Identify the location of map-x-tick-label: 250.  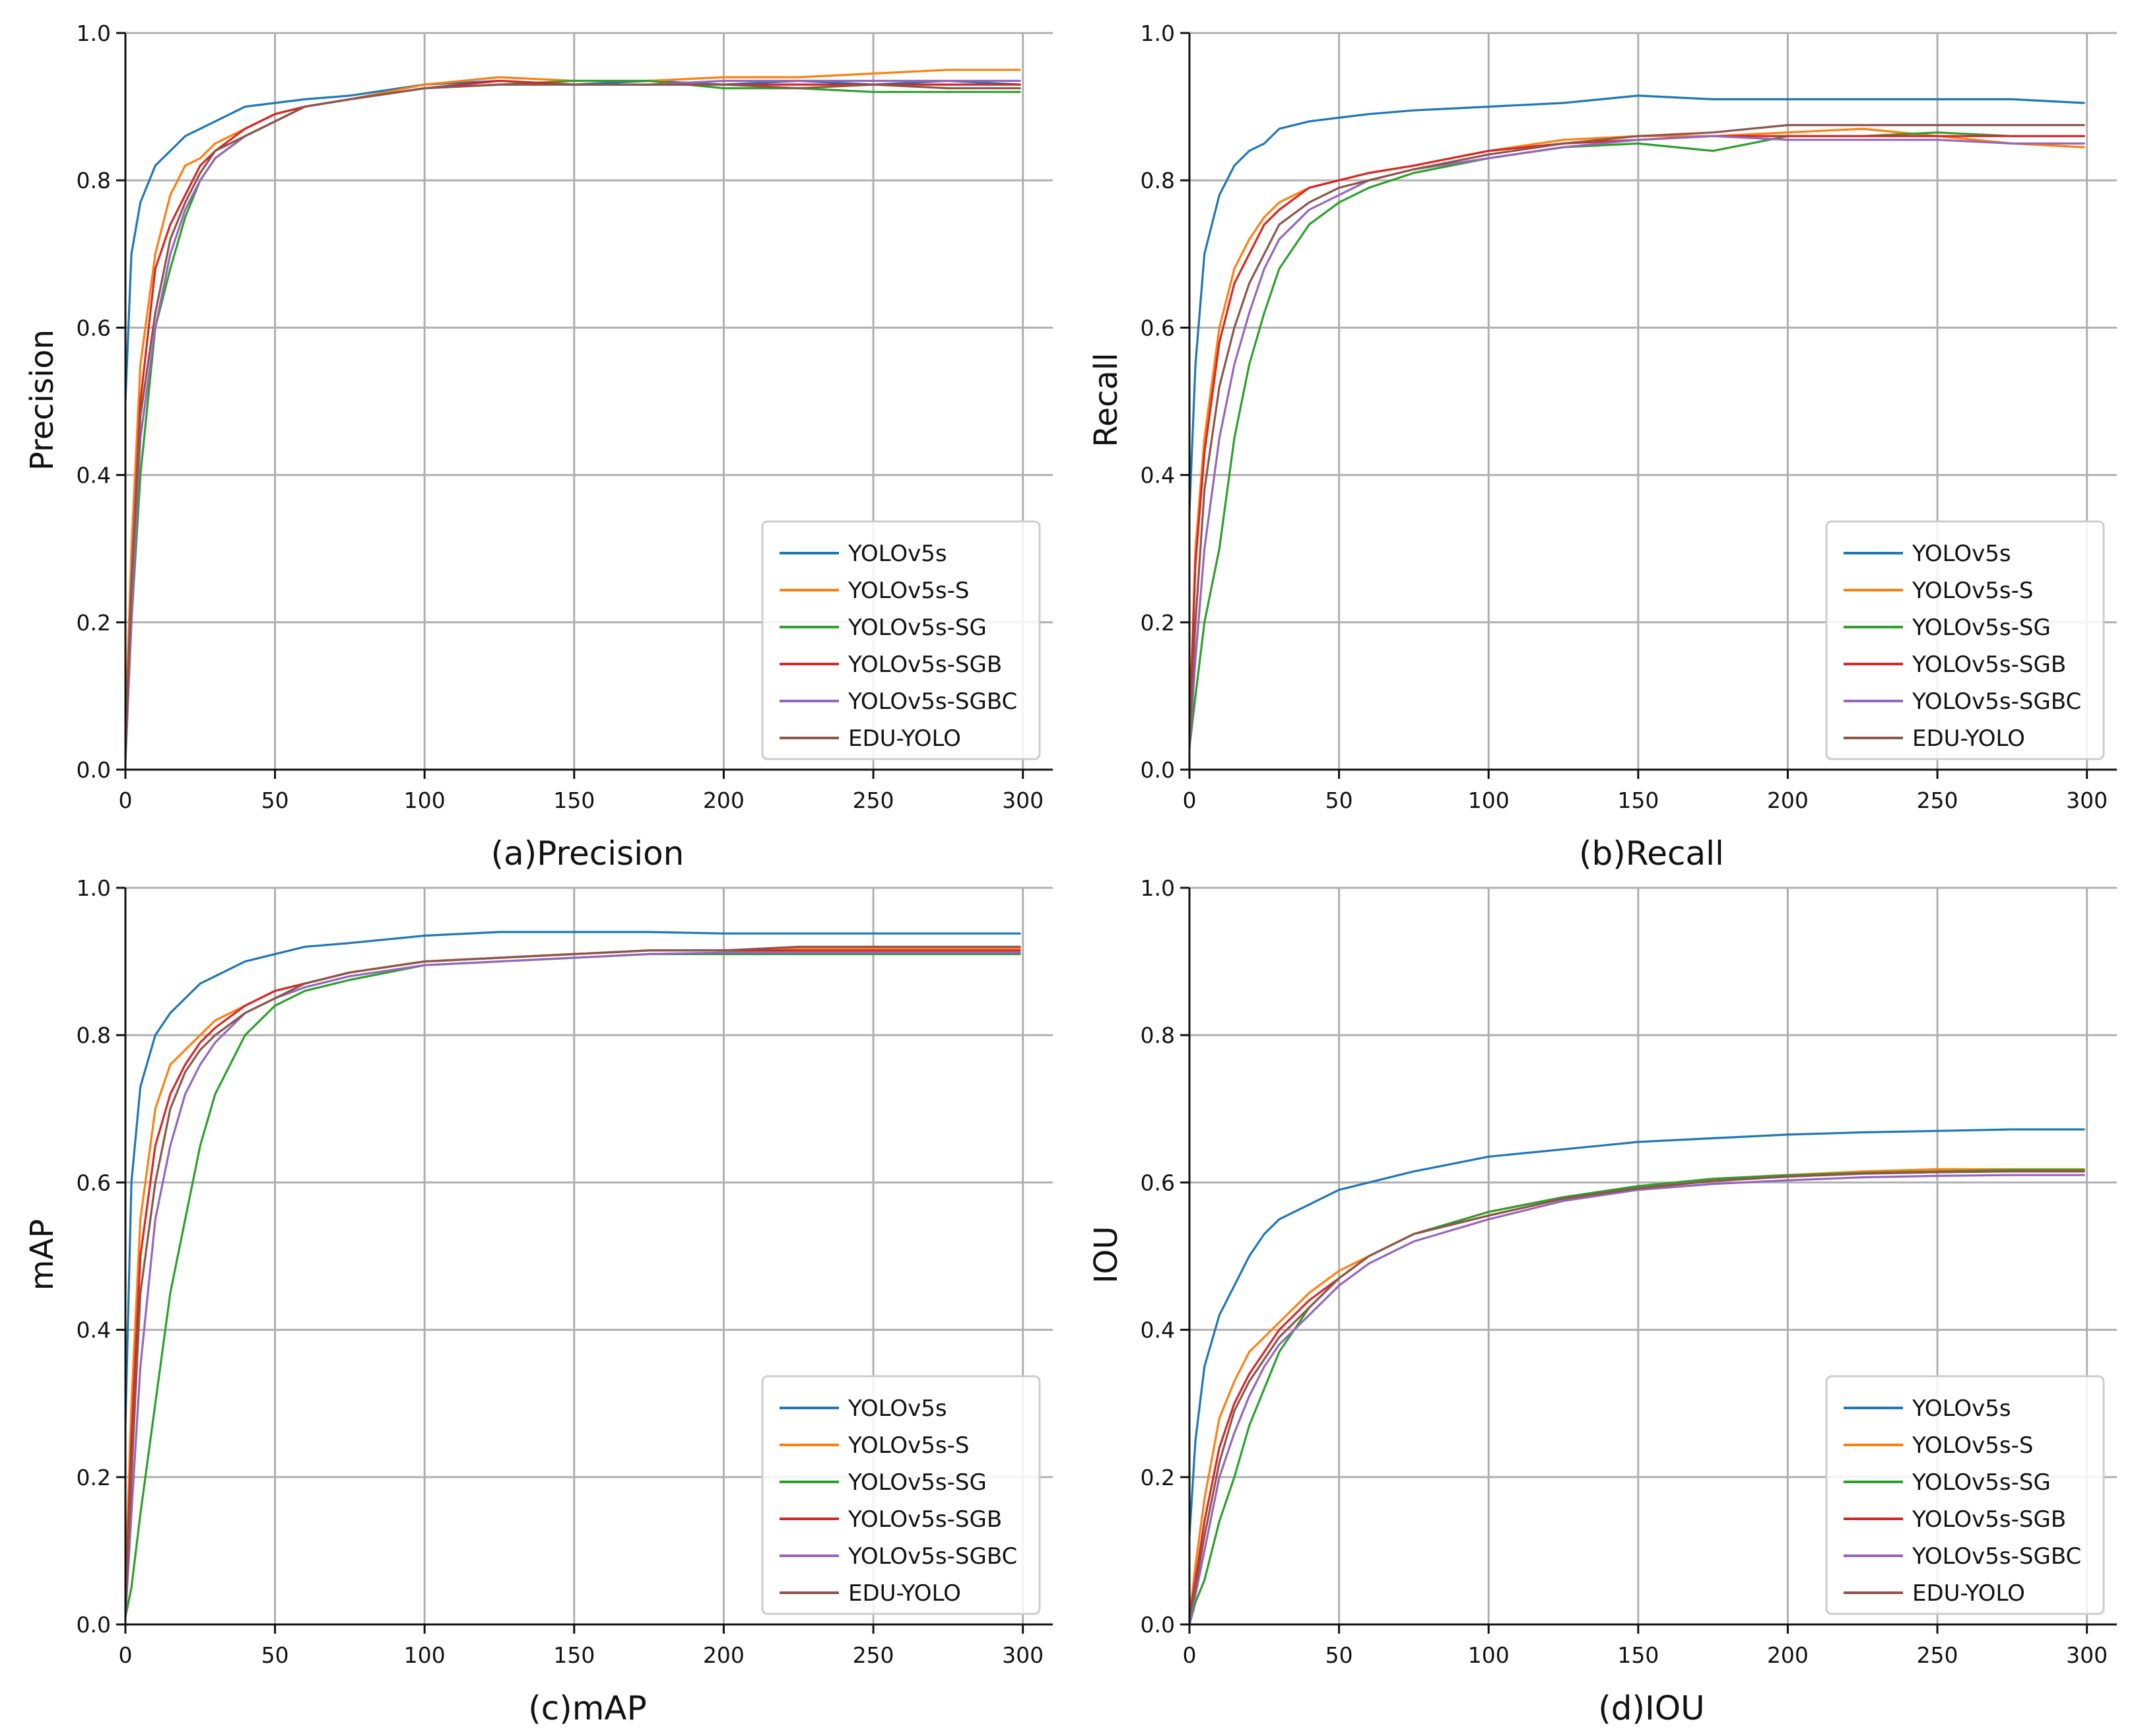
(873, 1655).